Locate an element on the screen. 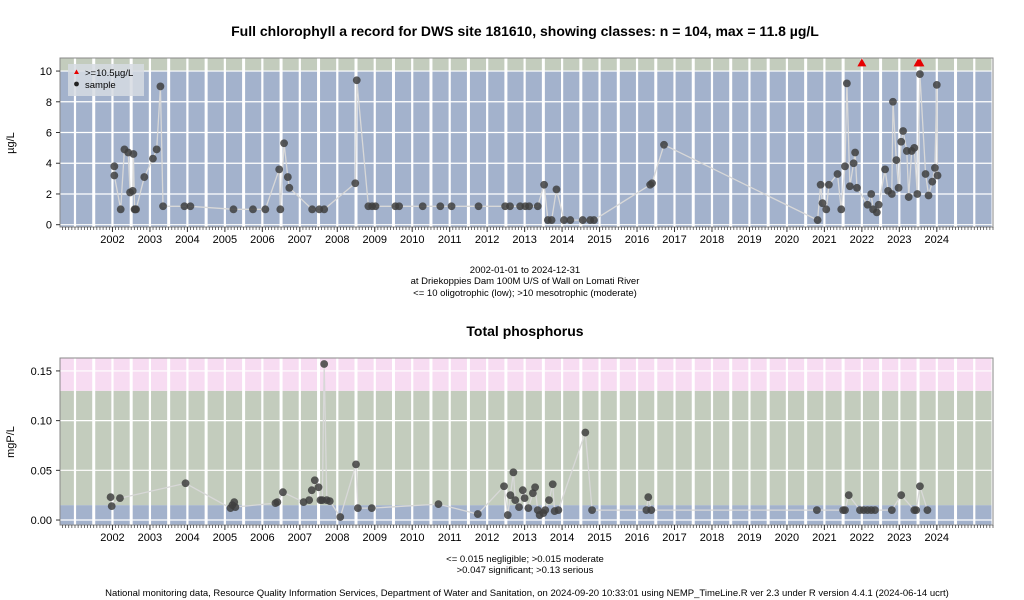  y-tick-label: 8 is located at coordinates (49, 103).